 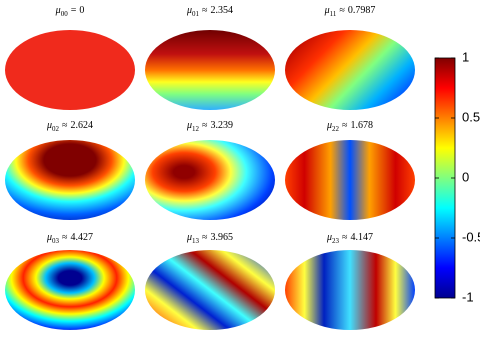 I want to click on panel-title: μ11 ≈0.7987, so click(x=350, y=11).